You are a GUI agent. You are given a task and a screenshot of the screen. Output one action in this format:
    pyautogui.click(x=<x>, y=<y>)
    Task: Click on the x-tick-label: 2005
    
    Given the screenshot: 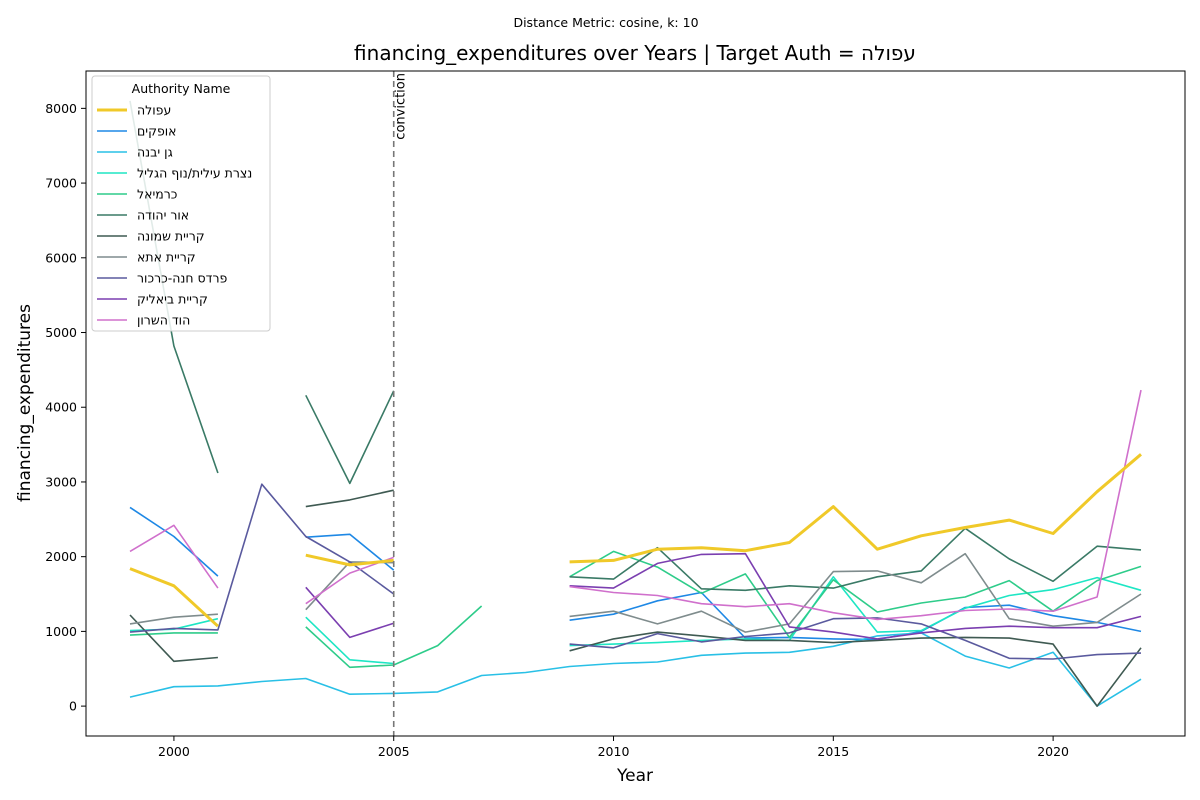 What is the action you would take?
    pyautogui.click(x=394, y=751)
    